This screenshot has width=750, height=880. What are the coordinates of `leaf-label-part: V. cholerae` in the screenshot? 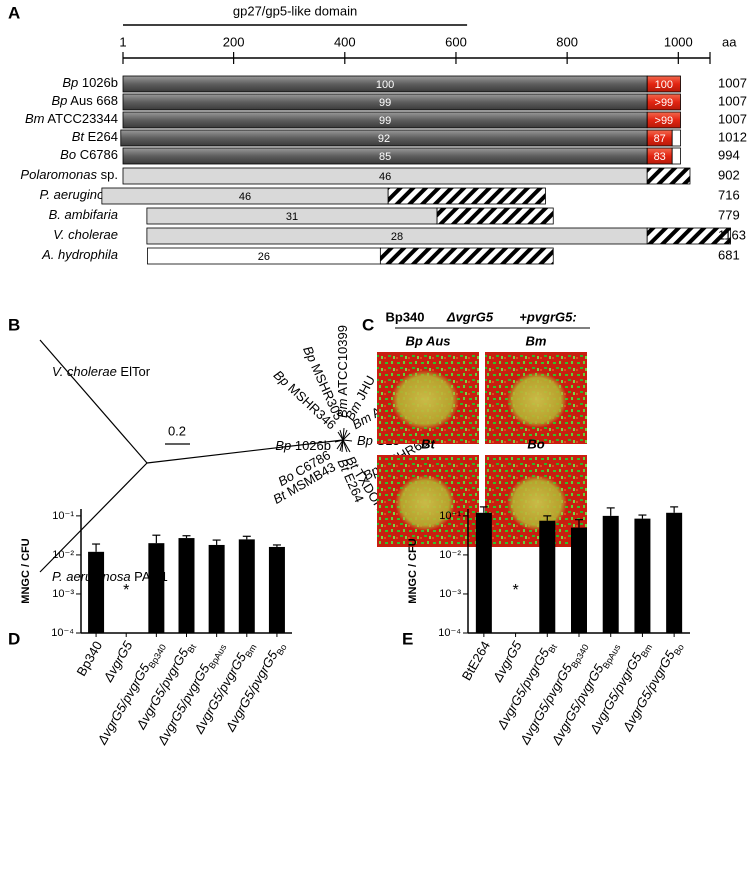 It's located at (84, 371).